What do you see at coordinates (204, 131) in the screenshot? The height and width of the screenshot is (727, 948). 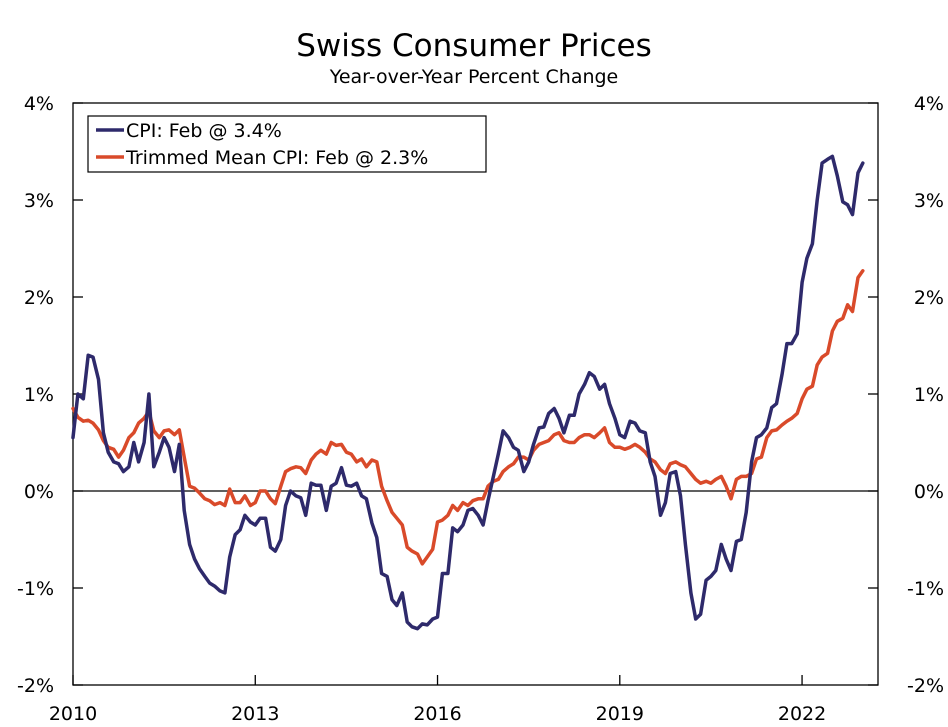 I see `legend-label-cpi: CPI: Feb @ 3.4%` at bounding box center [204, 131].